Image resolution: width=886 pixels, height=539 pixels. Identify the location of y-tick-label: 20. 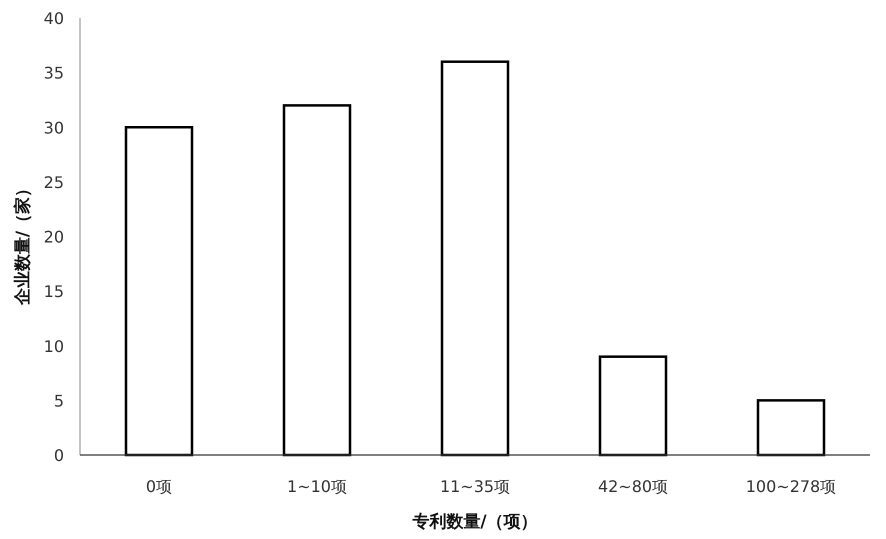
(54, 237).